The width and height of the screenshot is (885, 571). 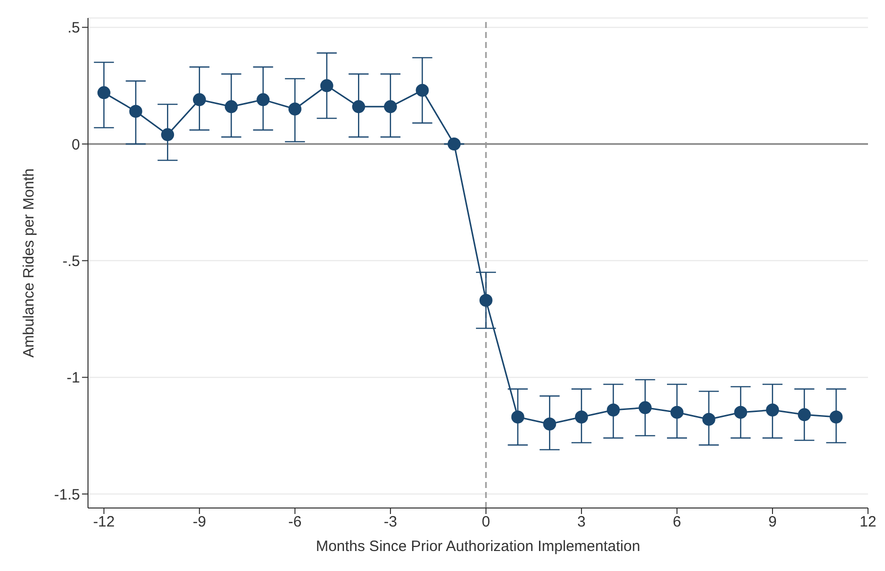 I want to click on x-tick-label: -9, so click(x=199, y=522).